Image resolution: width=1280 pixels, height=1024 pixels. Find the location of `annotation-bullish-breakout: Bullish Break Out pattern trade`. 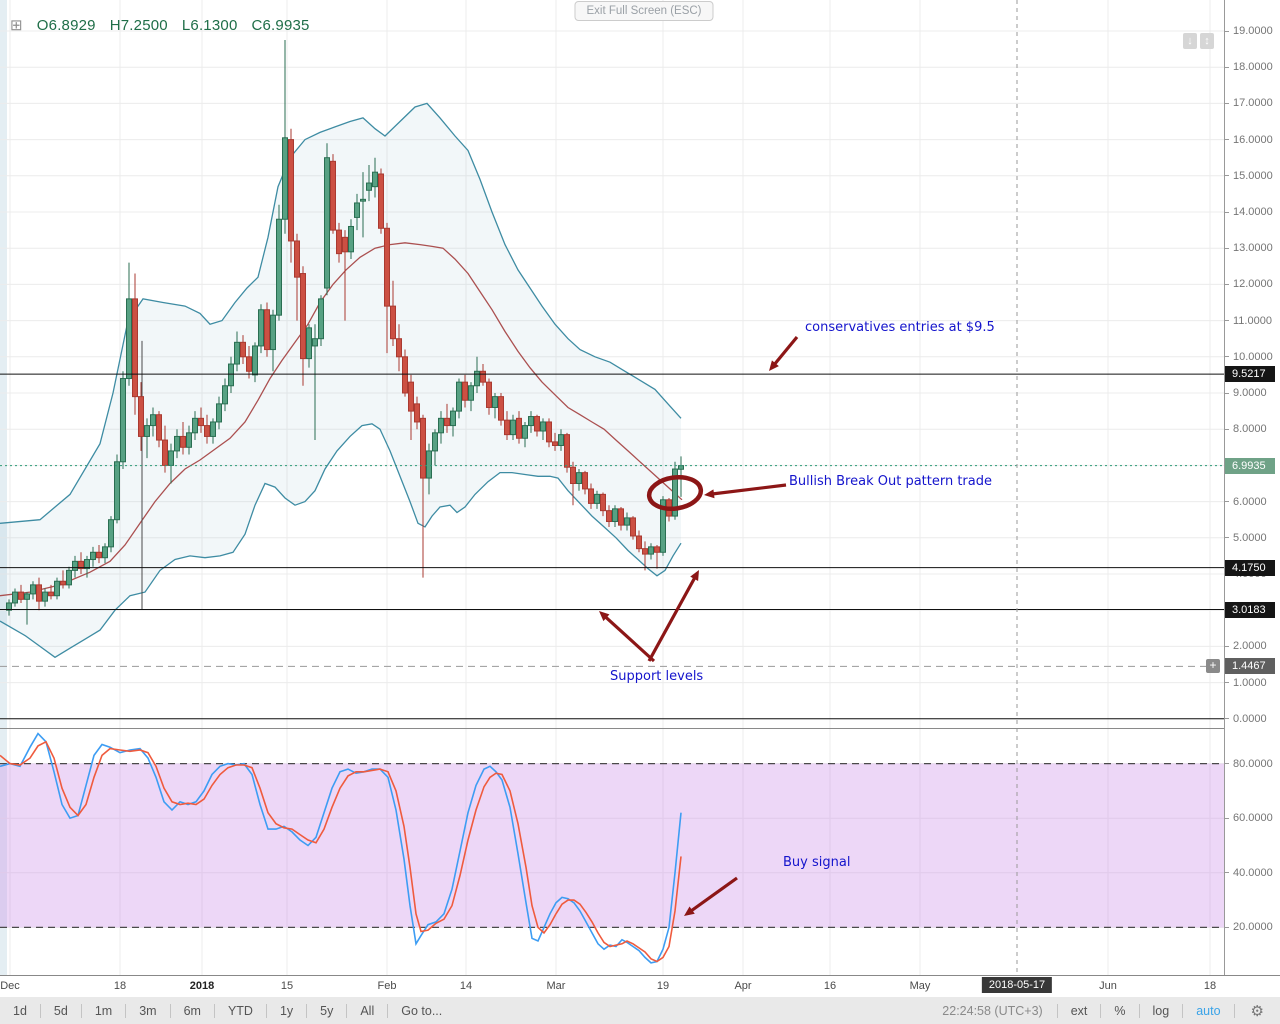

annotation-bullish-breakout: Bullish Break Out pattern trade is located at coordinates (890, 481).